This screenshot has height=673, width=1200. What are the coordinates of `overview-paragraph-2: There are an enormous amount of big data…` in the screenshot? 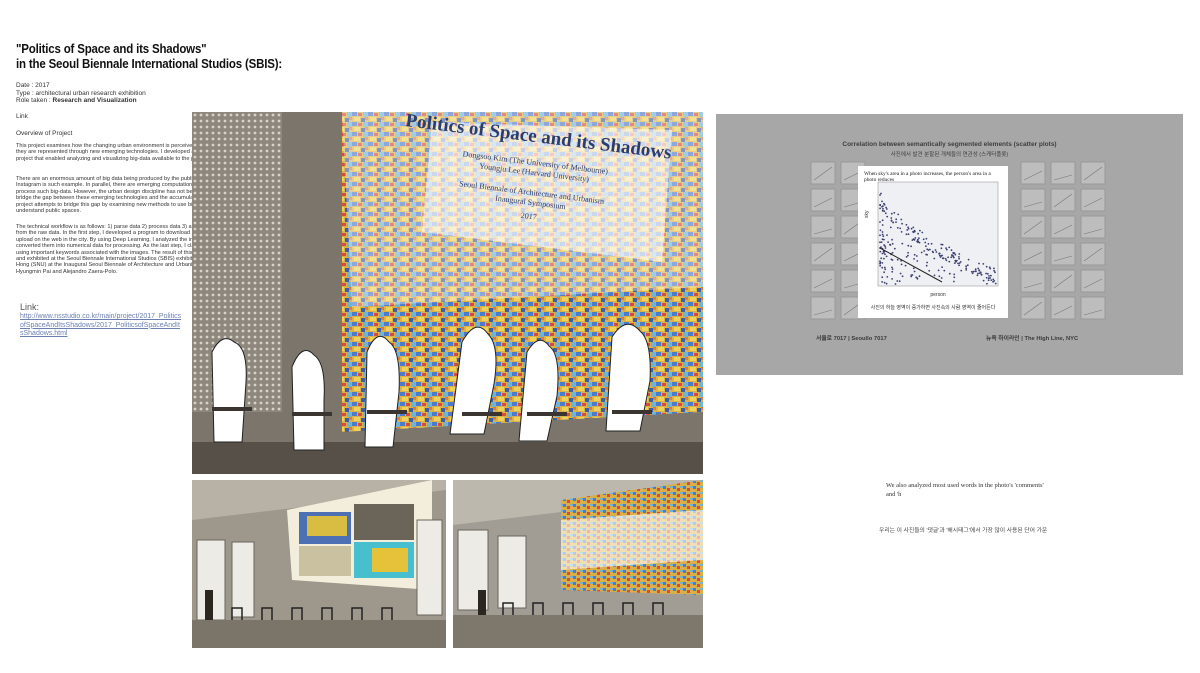 It's located at (133, 195).